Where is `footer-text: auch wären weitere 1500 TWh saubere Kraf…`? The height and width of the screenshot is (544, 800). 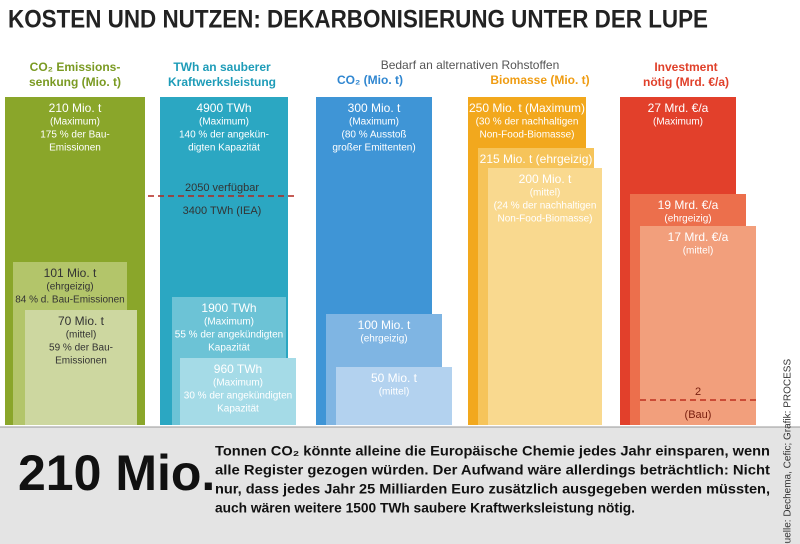
footer-text: auch wären weitere 1500 TWh saubere Kraf… is located at coordinates (425, 508).